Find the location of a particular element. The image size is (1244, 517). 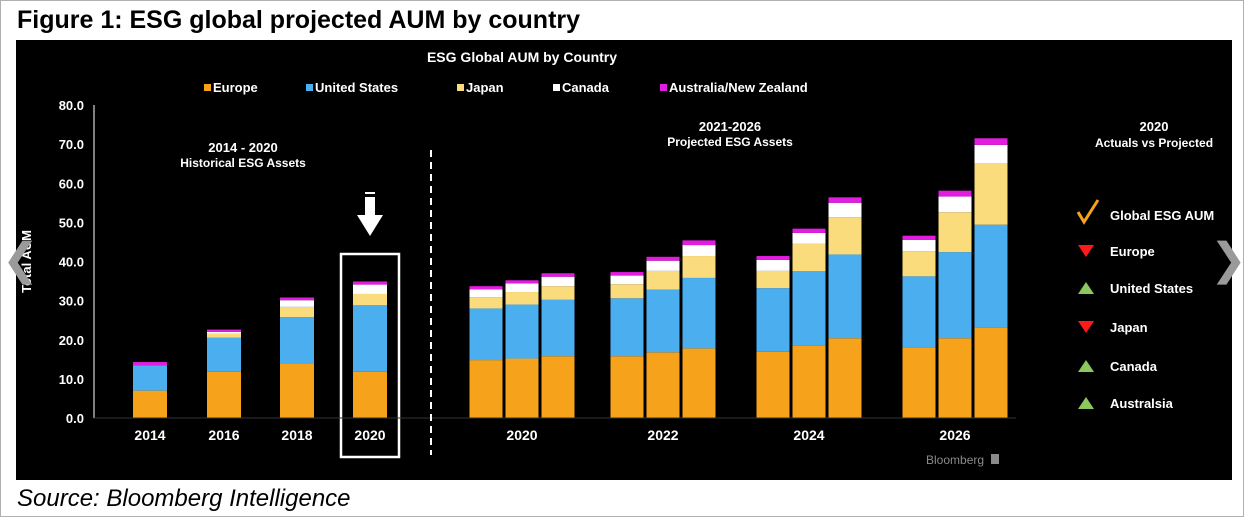

bar-2026-7-2-australia-new-zealand is located at coordinates (991, 141).